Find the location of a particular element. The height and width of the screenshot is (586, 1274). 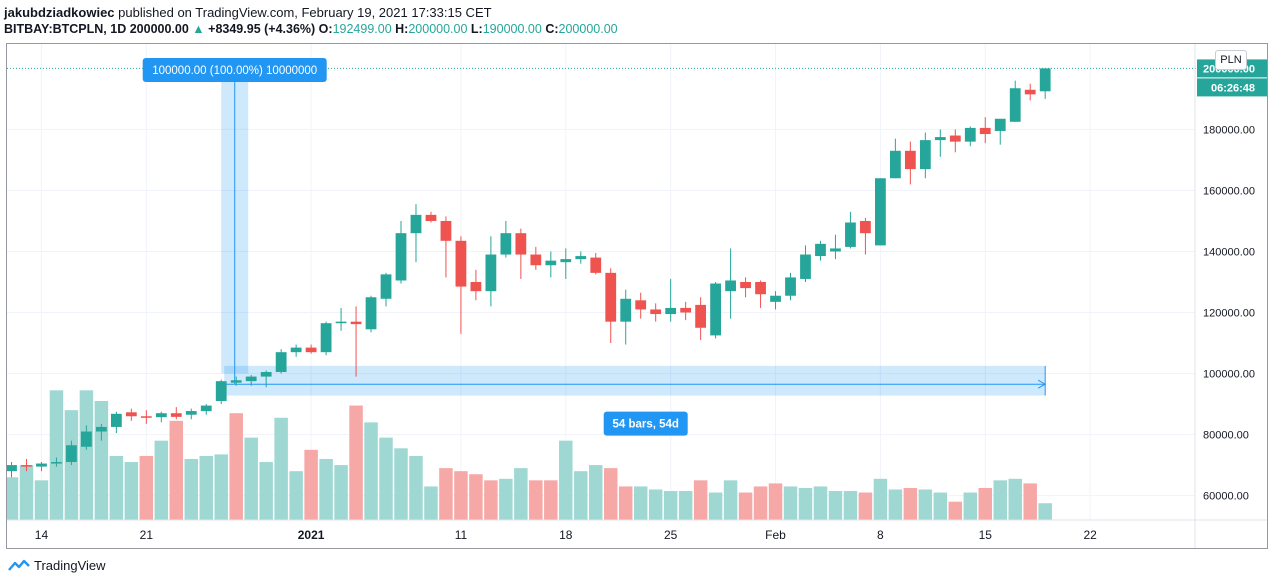

y-tick-label: 120000.00 is located at coordinates (1229, 314).